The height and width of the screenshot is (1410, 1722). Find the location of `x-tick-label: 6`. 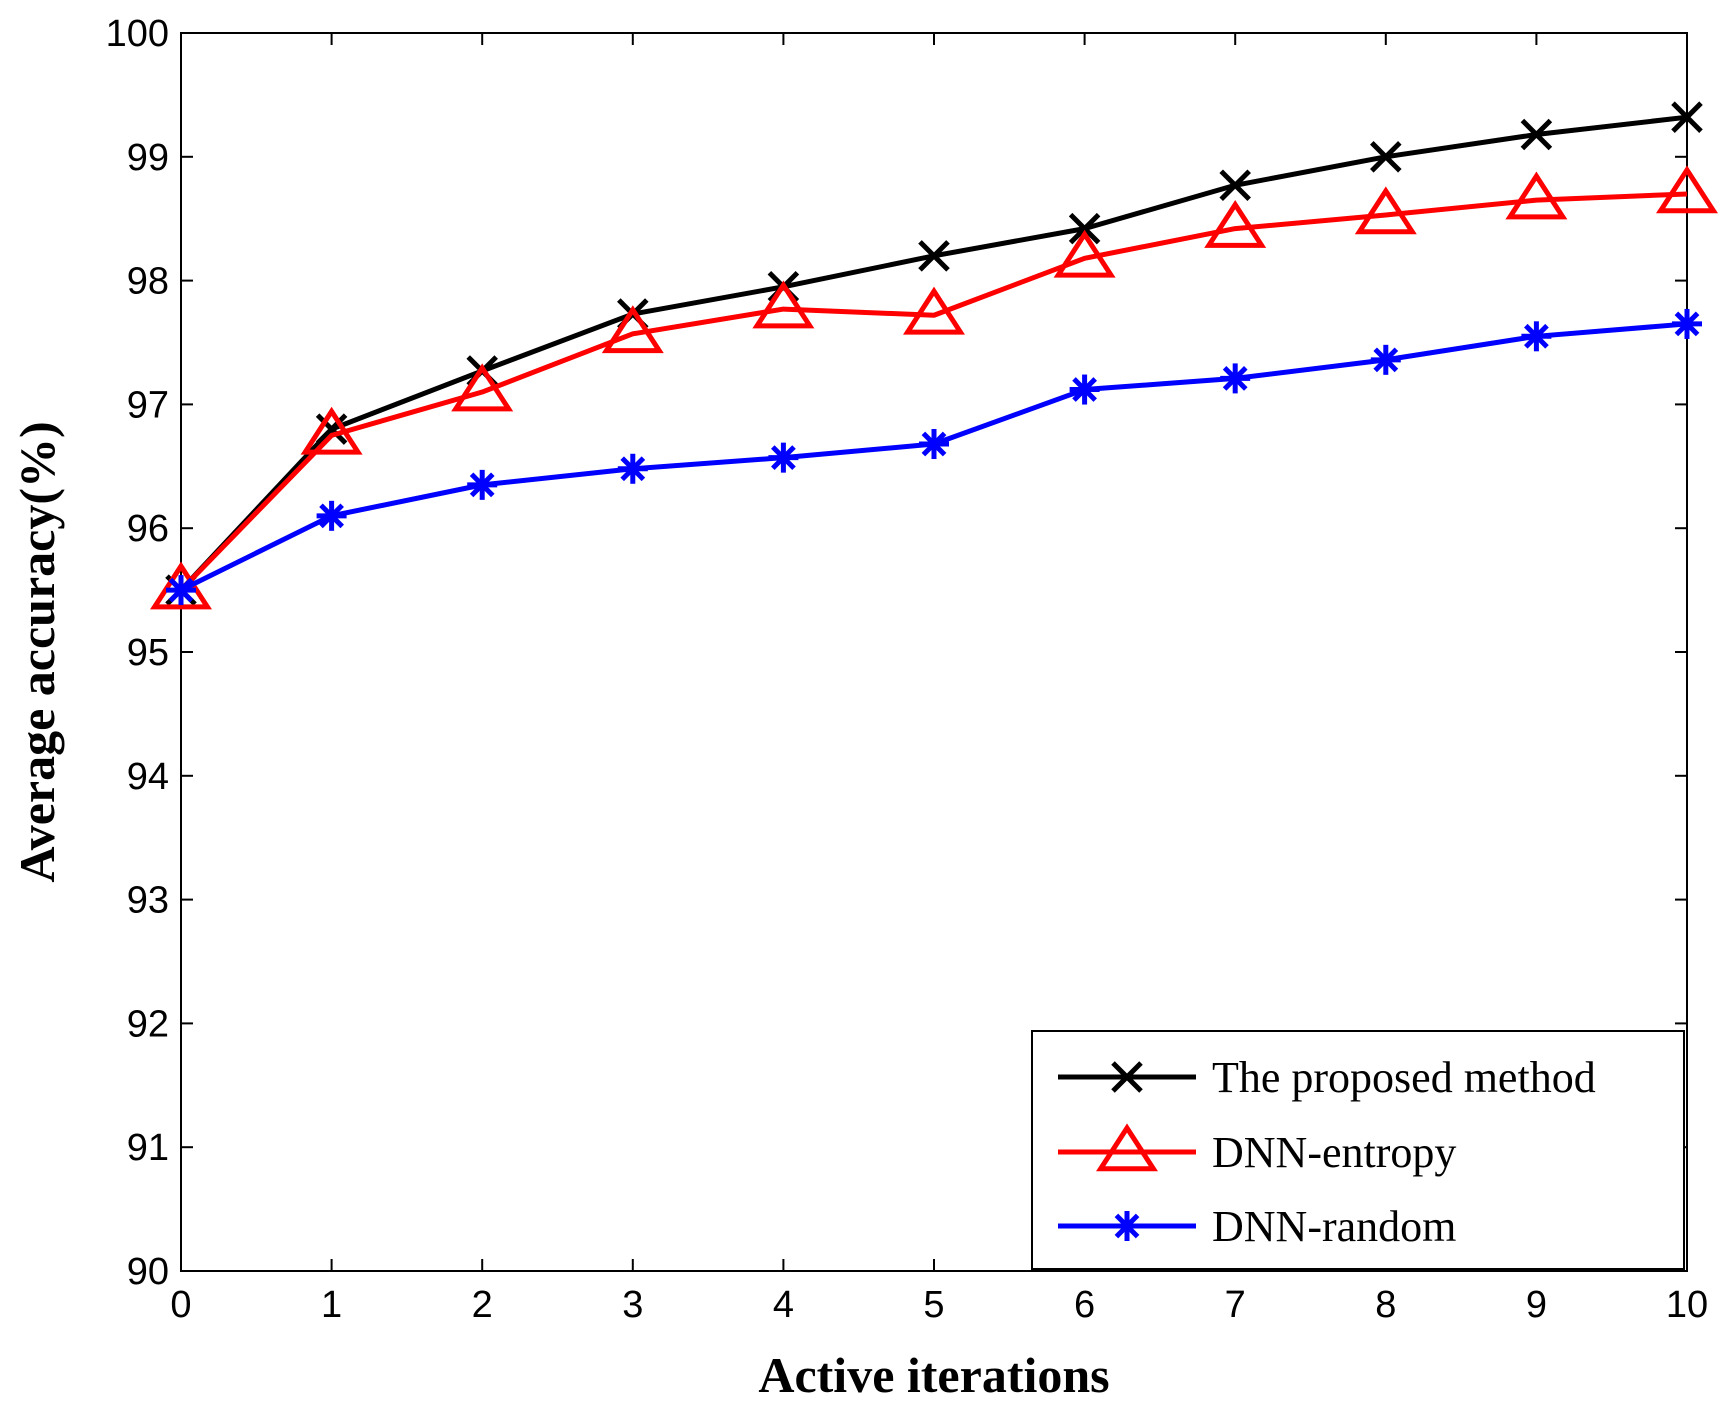

x-tick-label: 6 is located at coordinates (1084, 1305).